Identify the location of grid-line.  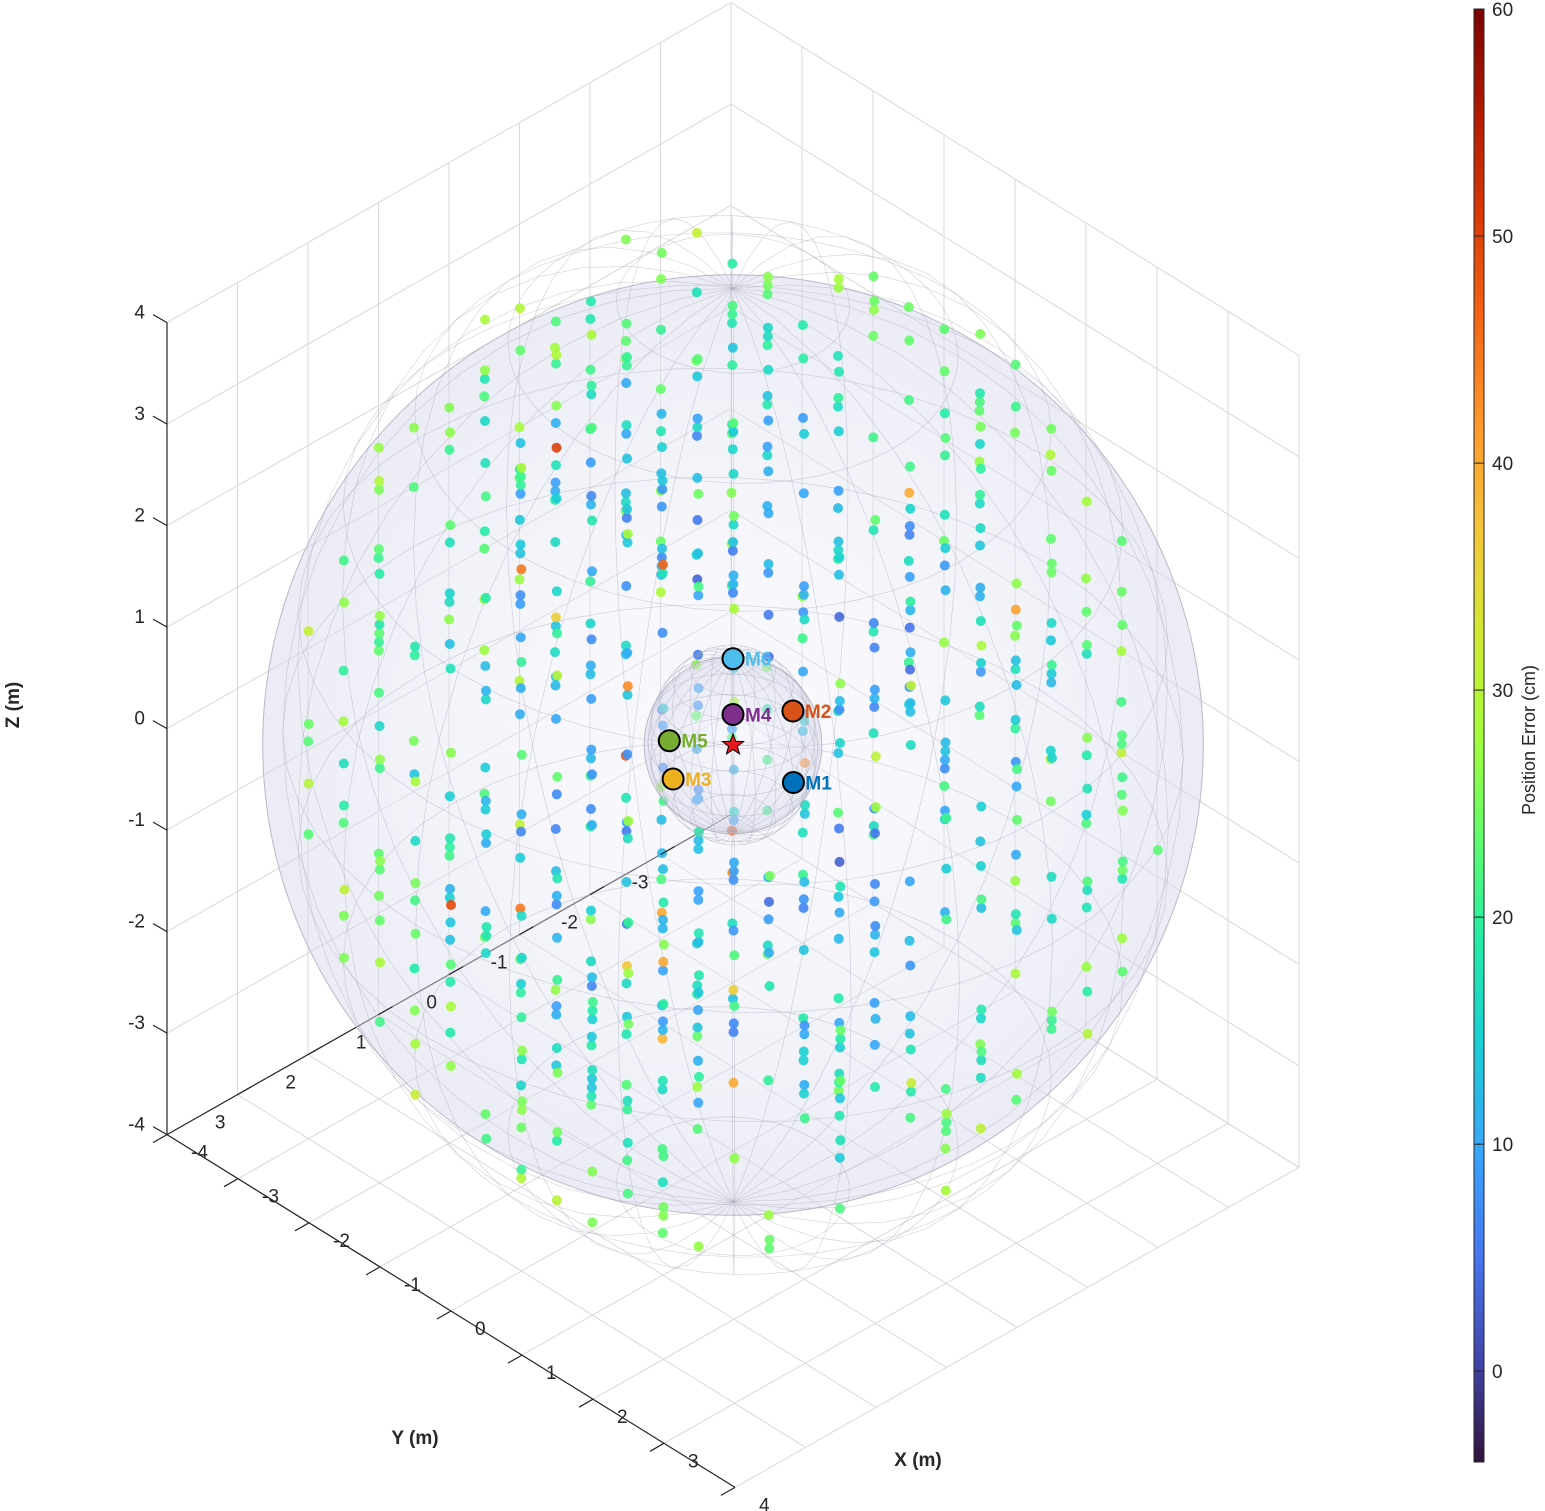
(946, 1283).